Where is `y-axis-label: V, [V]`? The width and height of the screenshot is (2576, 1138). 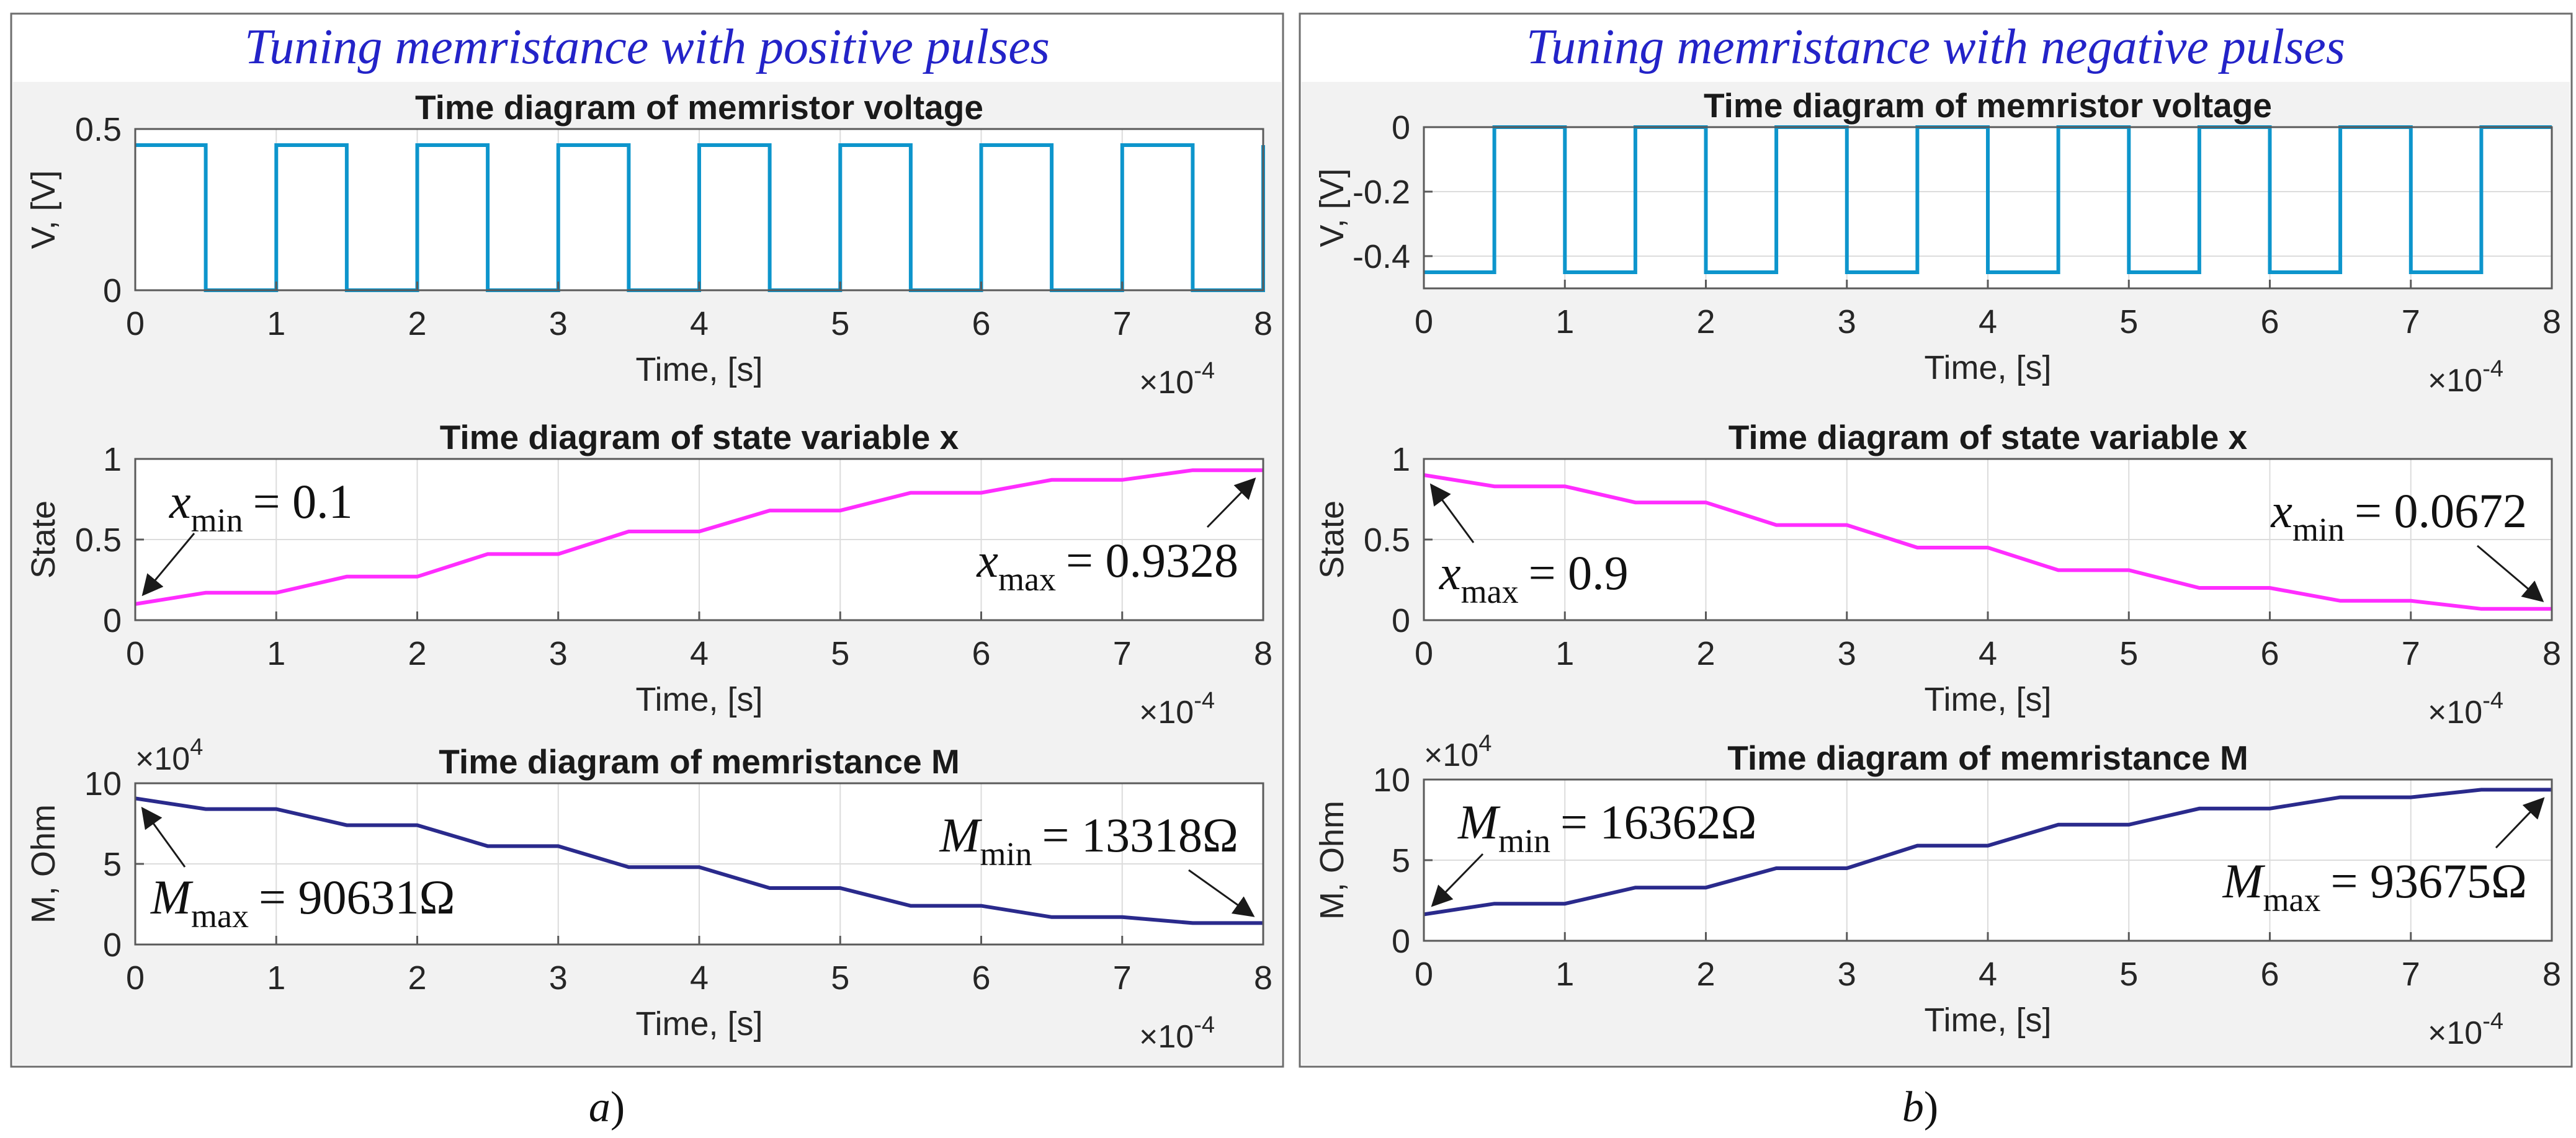 y-axis-label: V, [V] is located at coordinates (43, 210).